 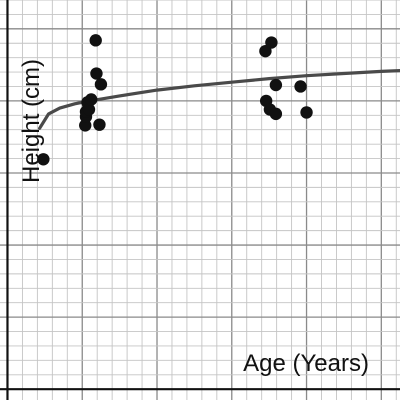 I want to click on trend-line, so click(x=219, y=99).